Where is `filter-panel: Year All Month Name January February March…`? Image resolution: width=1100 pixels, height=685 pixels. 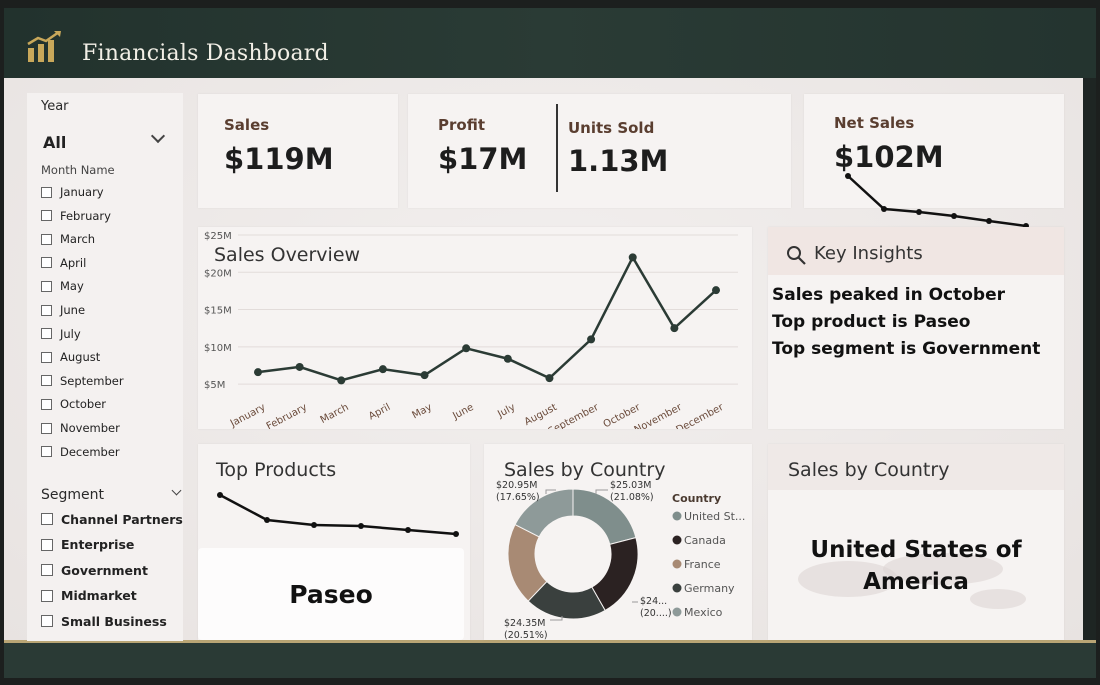
filter-panel: Year All Month Name January February March… is located at coordinates (105, 367).